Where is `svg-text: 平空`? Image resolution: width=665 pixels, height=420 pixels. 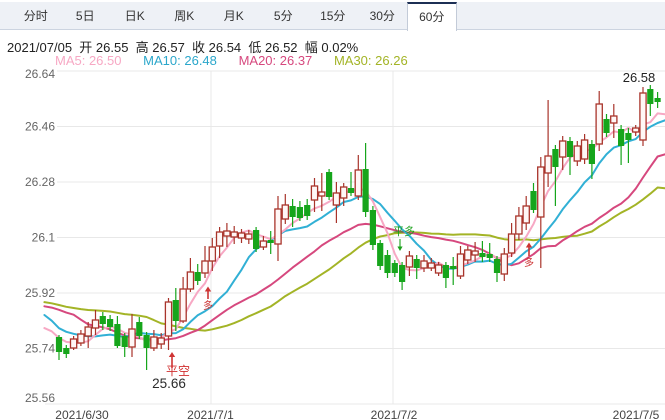 svg-text: 平空 is located at coordinates (178, 371).